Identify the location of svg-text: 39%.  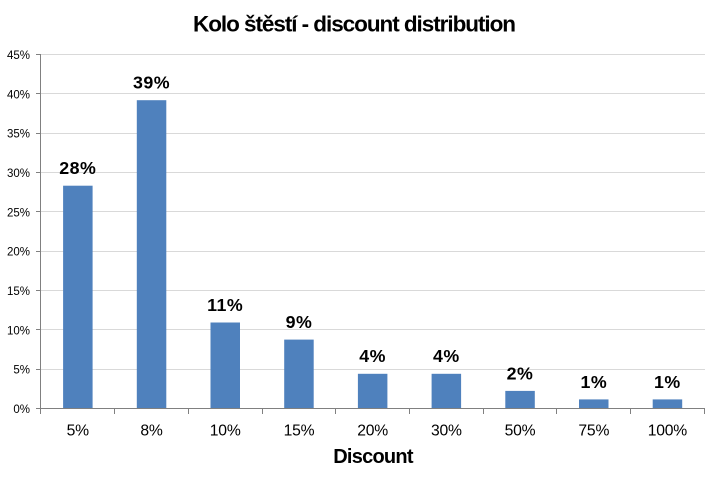
(151, 83).